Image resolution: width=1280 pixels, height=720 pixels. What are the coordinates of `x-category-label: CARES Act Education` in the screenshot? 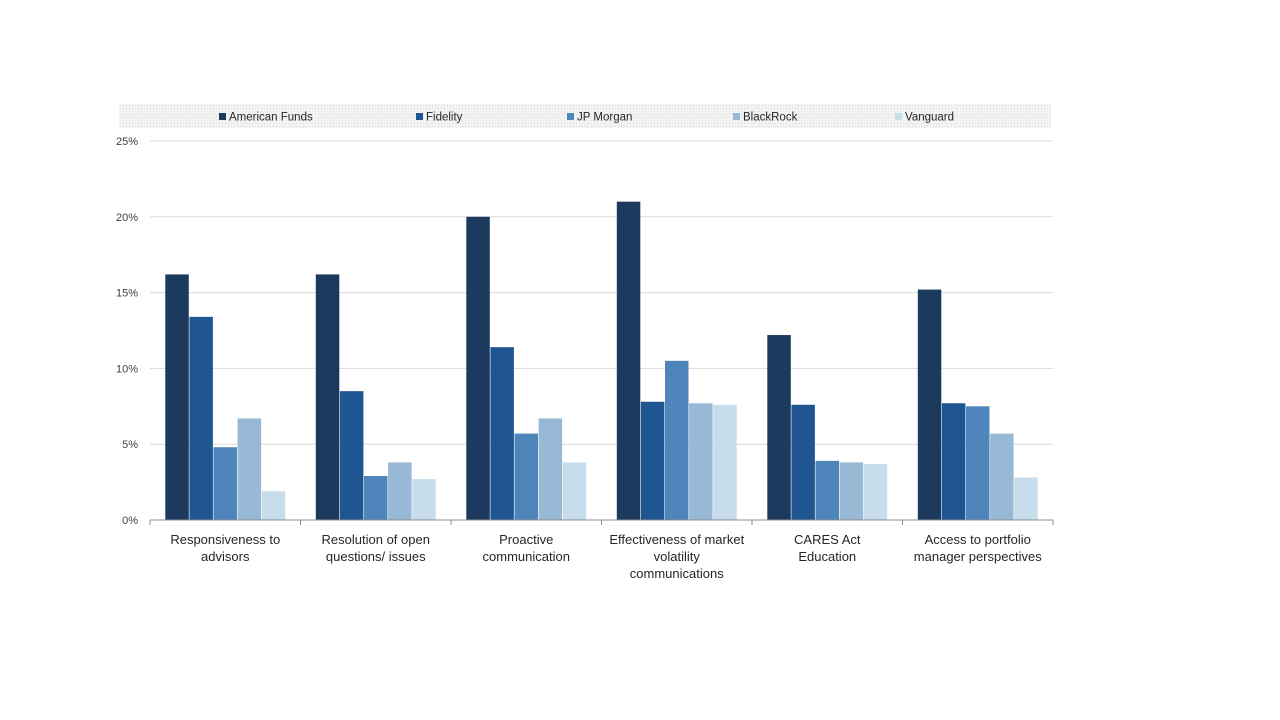 It's located at (827, 548).